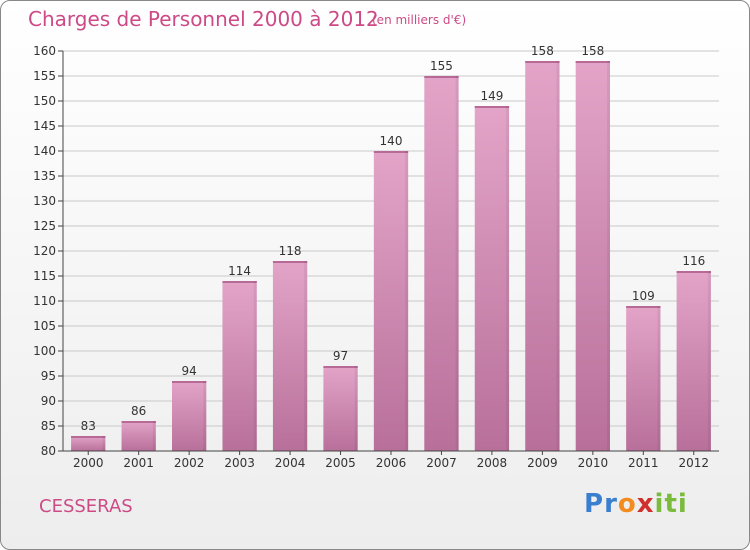  Describe the element at coordinates (44, 226) in the screenshot. I see `y-tick-label: 125` at that location.